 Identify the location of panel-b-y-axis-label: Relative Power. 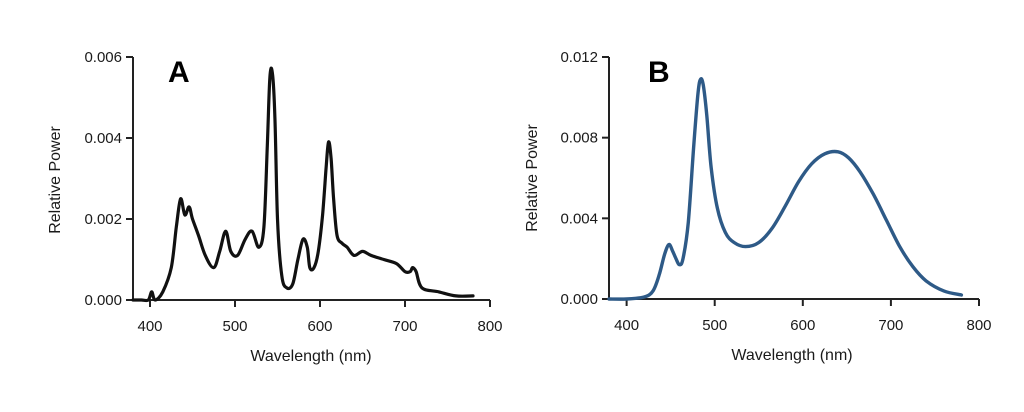
(532, 178).